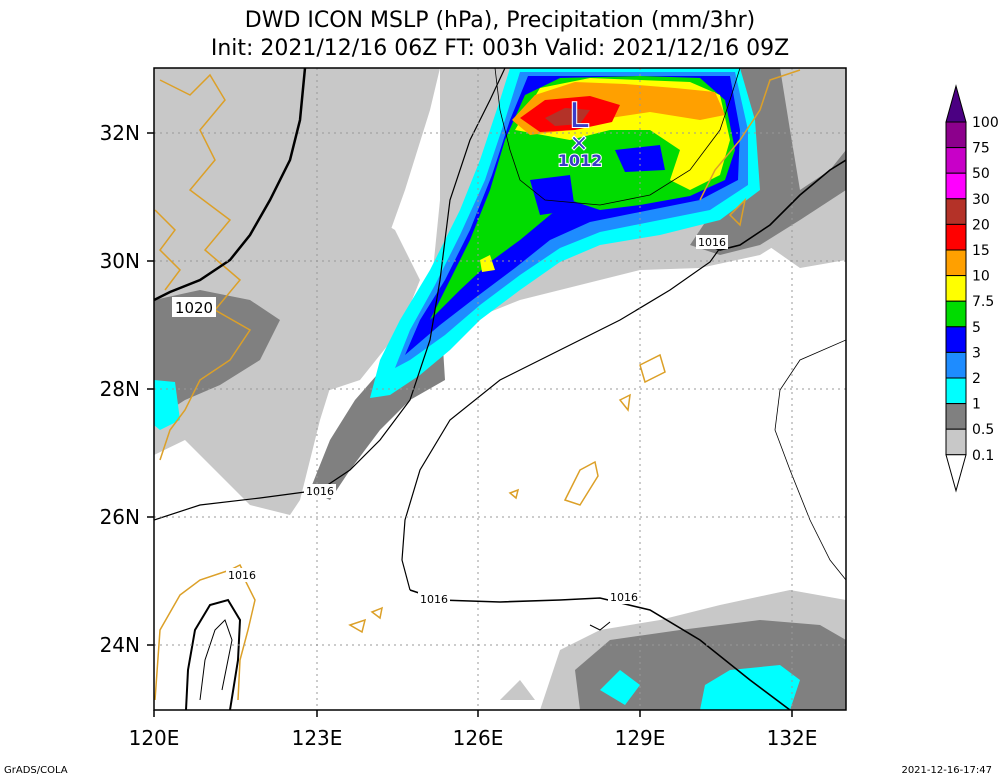  Describe the element at coordinates (36, 770) in the screenshot. I see `footer-credit: GrADS/COLA` at that location.